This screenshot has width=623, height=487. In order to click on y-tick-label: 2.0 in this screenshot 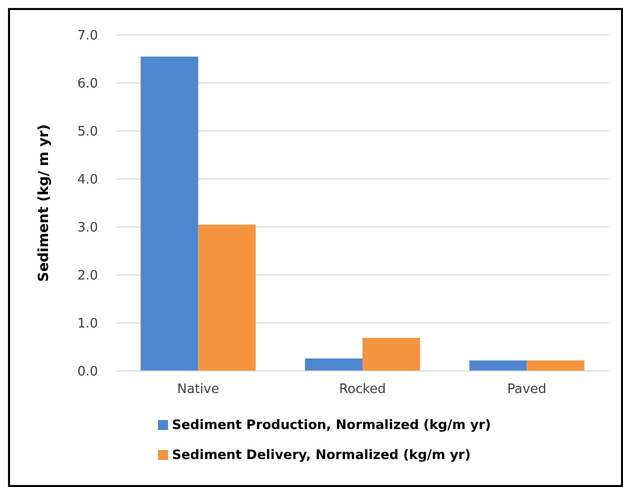, I will do `click(87, 276)`.